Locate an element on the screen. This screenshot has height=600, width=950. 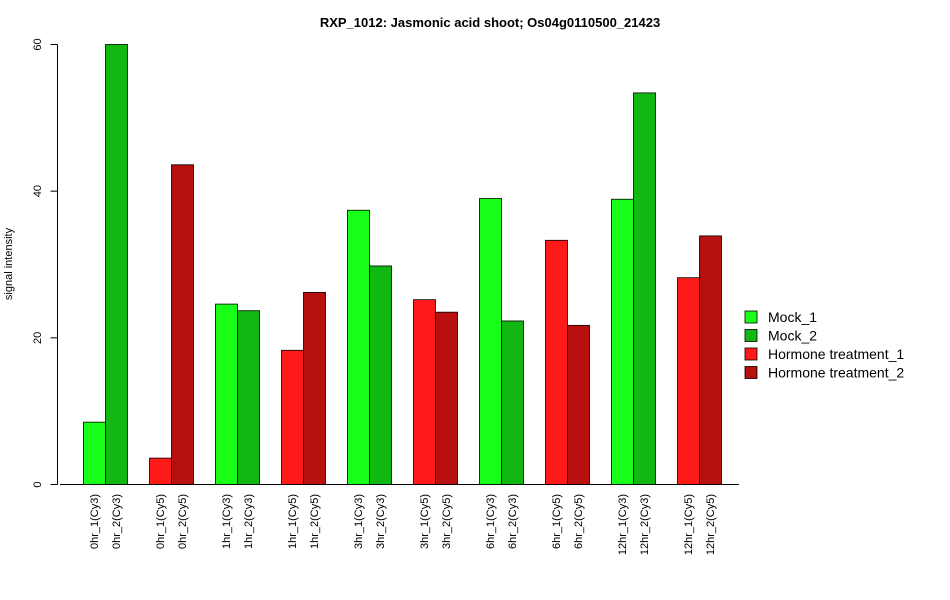
x-tick-label: 6hr_2(Cy5) is located at coordinates (579, 521).